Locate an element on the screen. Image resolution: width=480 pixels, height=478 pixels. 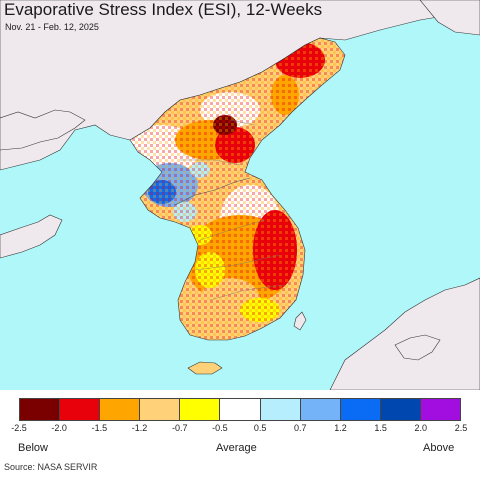
province-boundaries is located at coordinates (233, 210).